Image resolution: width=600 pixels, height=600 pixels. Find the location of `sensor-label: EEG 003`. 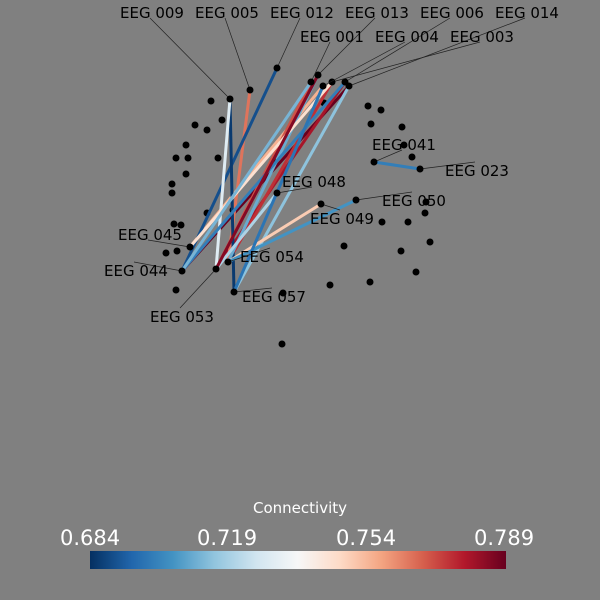

sensor-label: EEG 003 is located at coordinates (482, 37).